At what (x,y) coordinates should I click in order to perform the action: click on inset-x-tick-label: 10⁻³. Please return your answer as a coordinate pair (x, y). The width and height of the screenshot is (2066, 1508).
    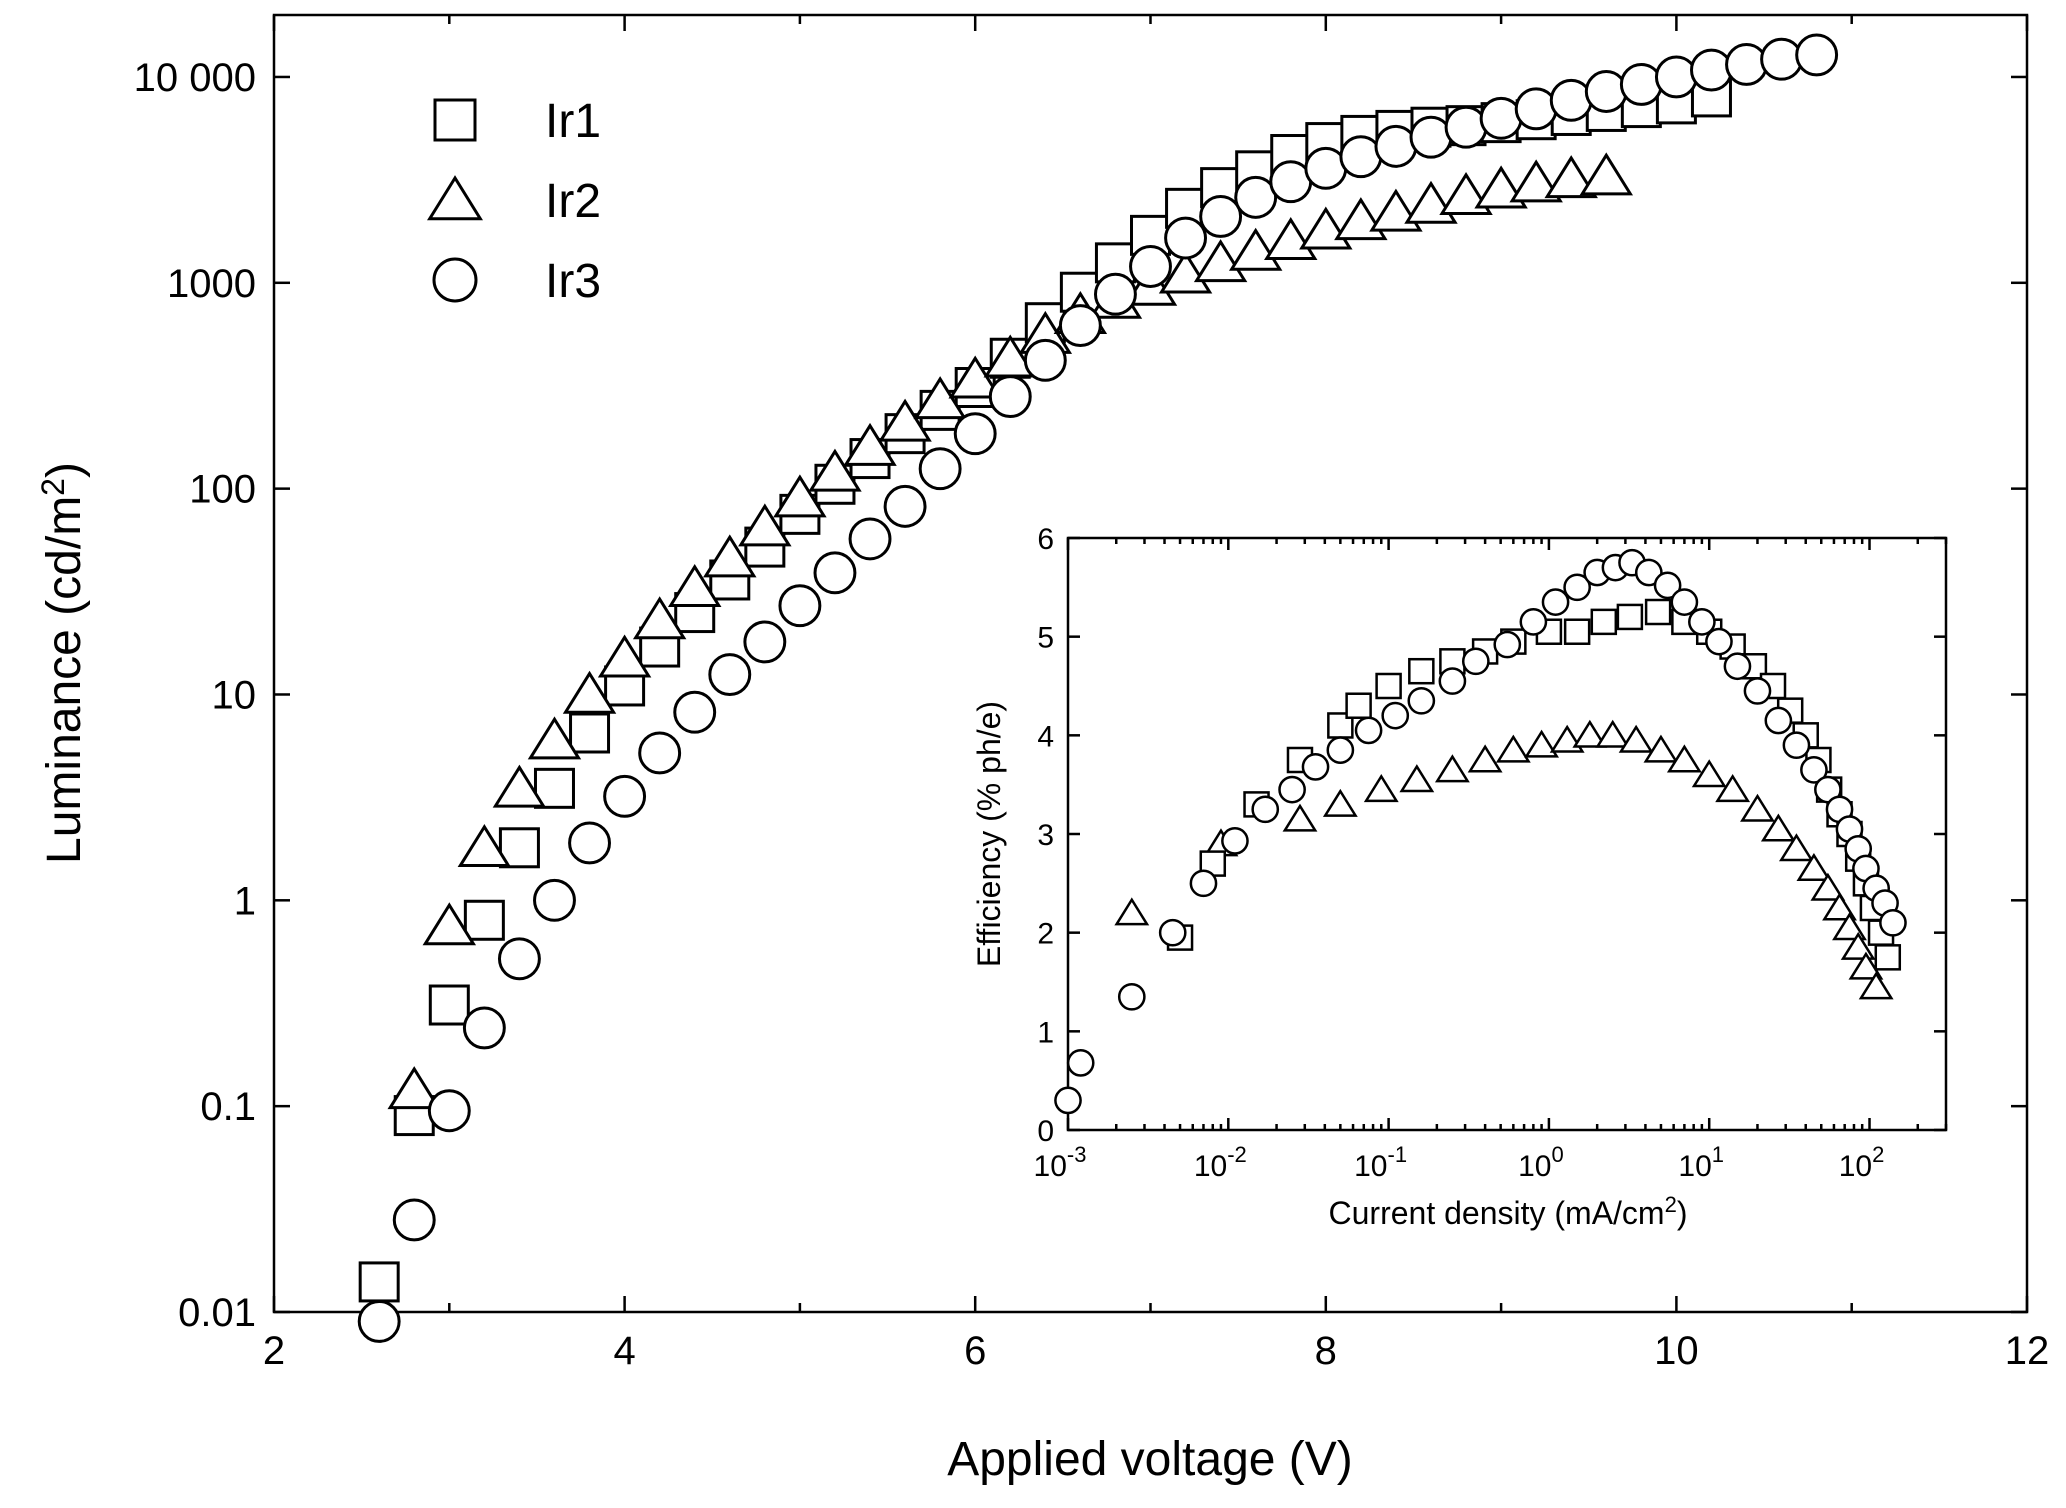
    Looking at the image, I should click on (1060, 1162).